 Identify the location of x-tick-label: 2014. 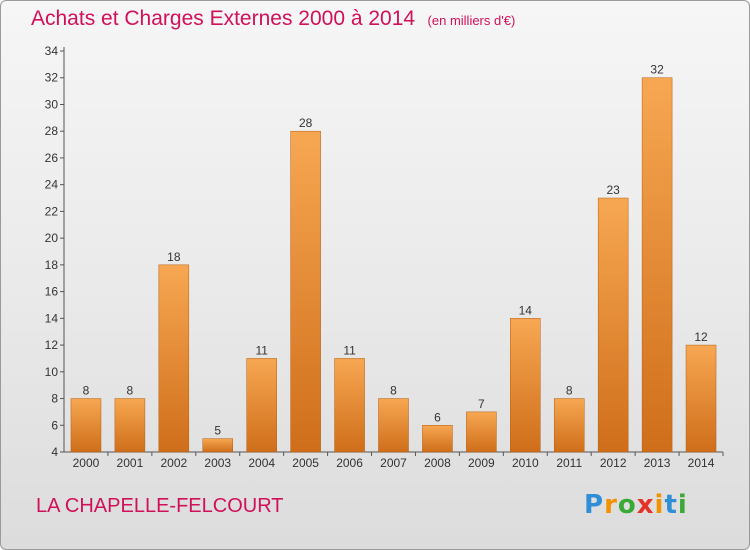
(701, 463).